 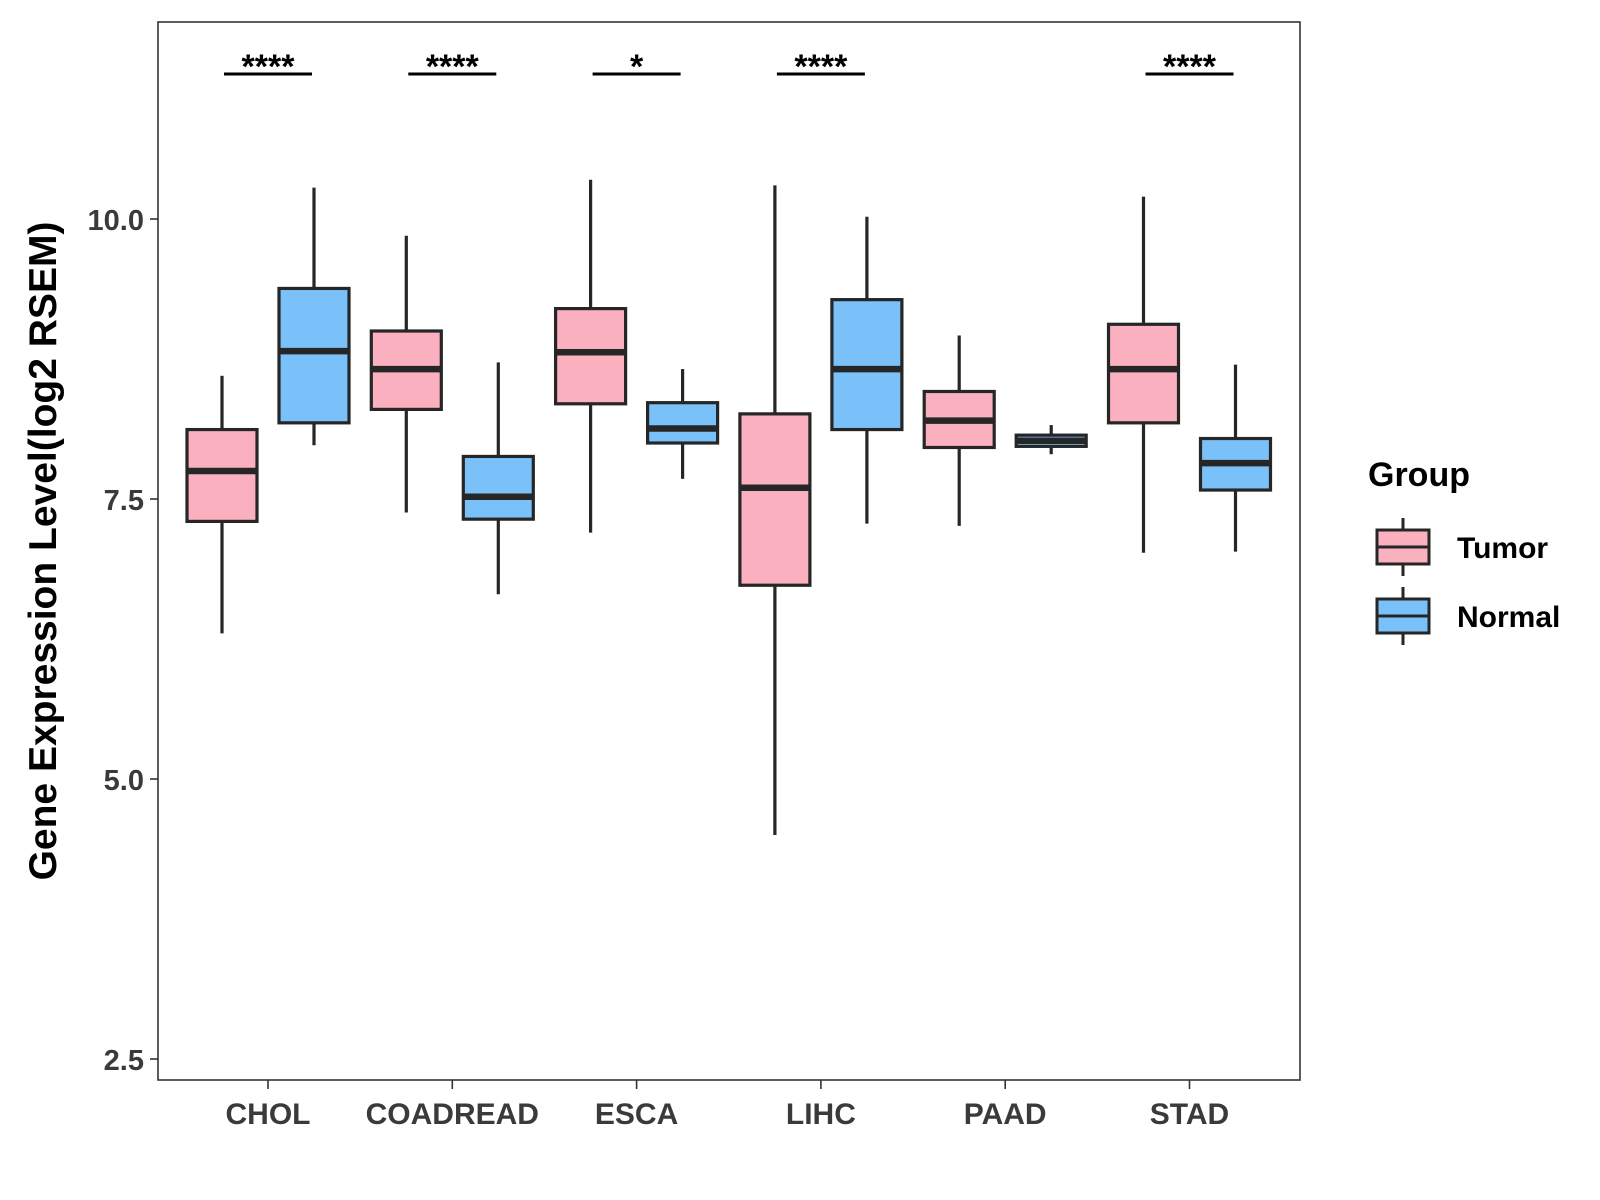 I want to click on box-normal-coadread, so click(x=498, y=478).